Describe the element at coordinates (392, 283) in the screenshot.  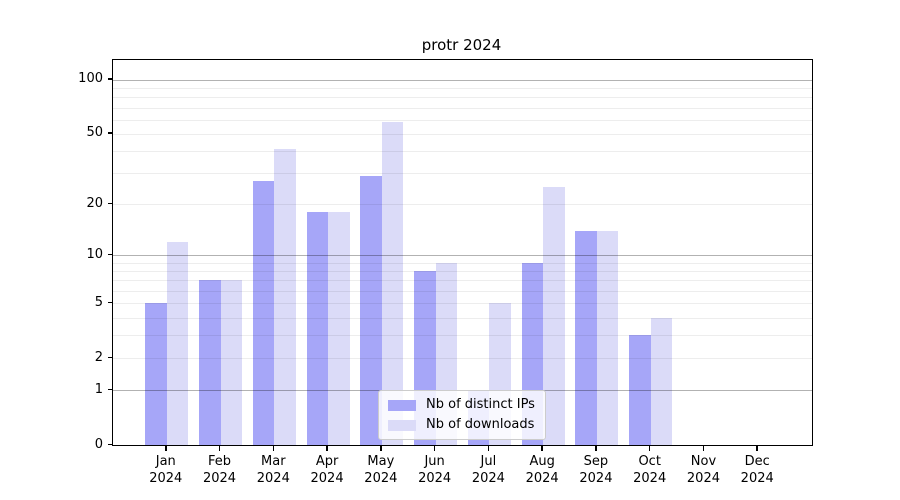
I see `bar-may-downloads` at that location.